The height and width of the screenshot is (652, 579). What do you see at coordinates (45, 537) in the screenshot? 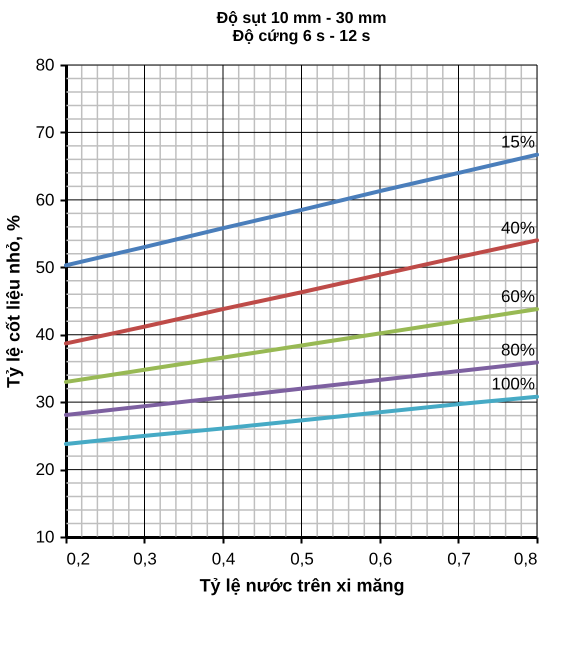
I see `y-tick-label: 10` at bounding box center [45, 537].